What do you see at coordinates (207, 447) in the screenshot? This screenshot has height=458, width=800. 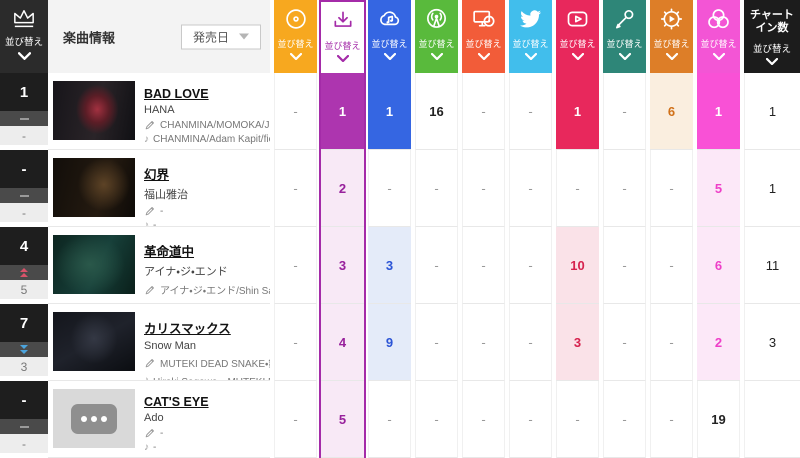 I see `composer-line: ♪ -` at bounding box center [207, 447].